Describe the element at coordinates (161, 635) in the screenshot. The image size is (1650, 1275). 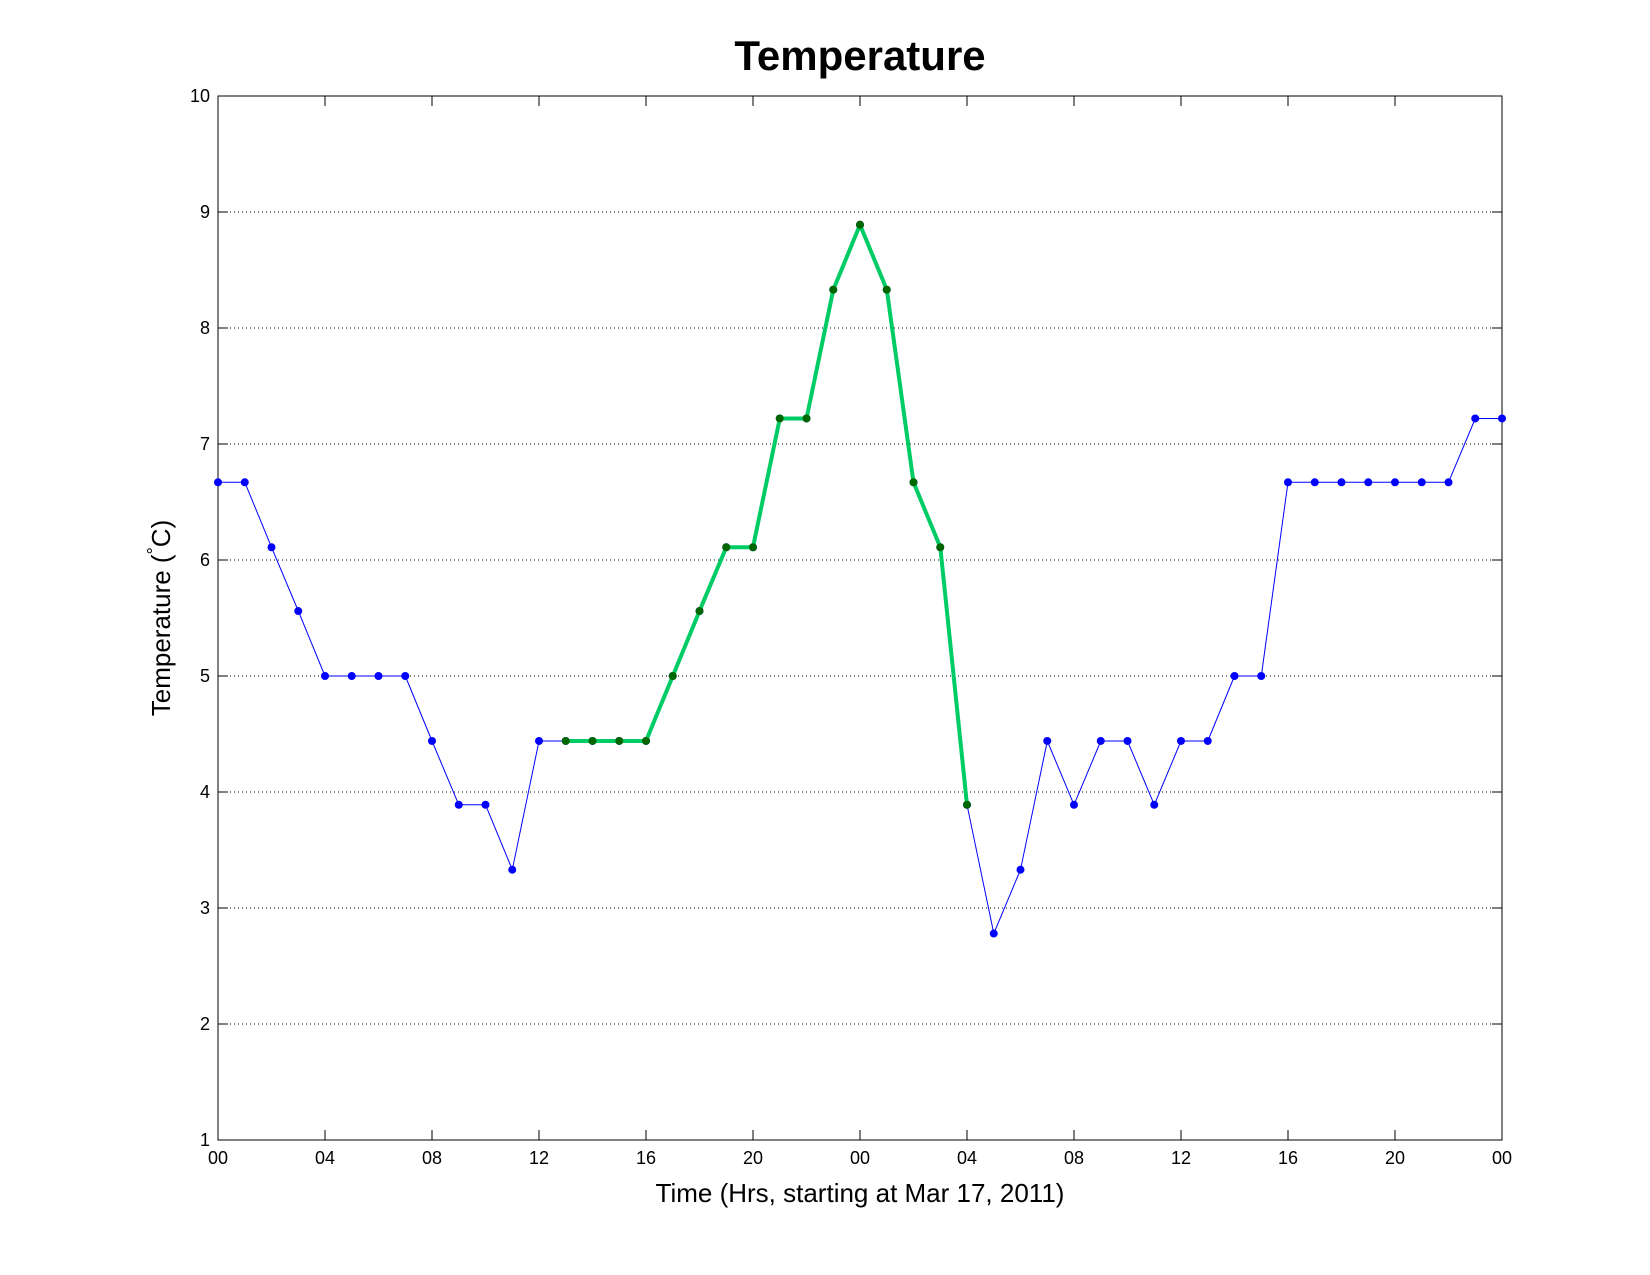
I see `y-axis-label-main: Temperature (` at that location.